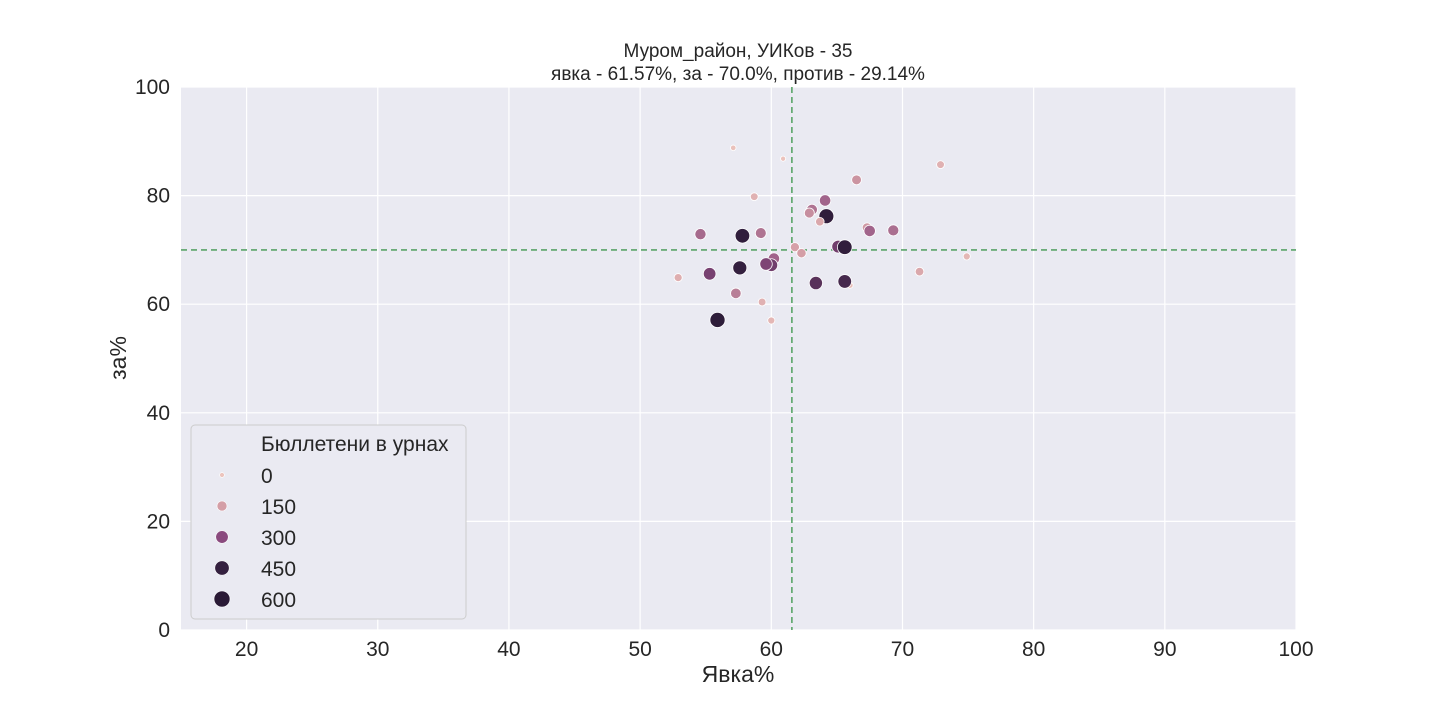  I want to click on y-axis-label: за%, so click(118, 358).